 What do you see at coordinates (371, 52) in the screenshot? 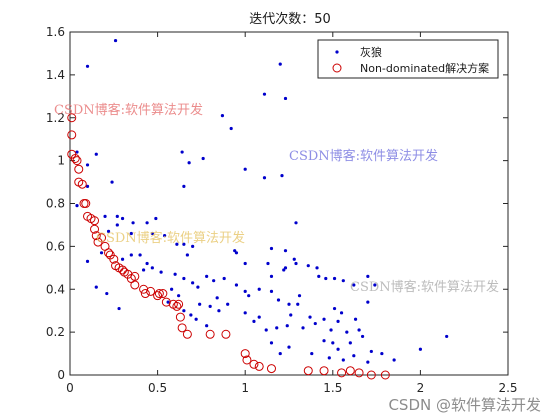
I see `legend-label-grey-wolf: 灰狼` at bounding box center [371, 52].